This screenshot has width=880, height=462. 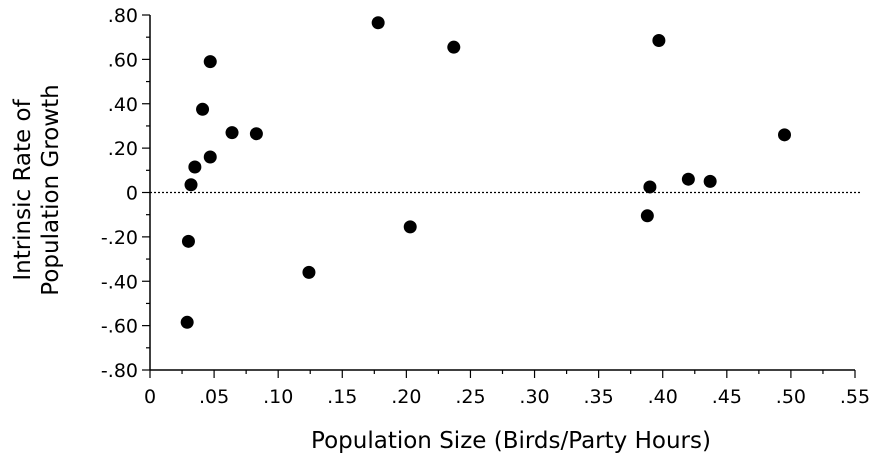 What do you see at coordinates (599, 397) in the screenshot?
I see `x-tick-label: .35` at bounding box center [599, 397].